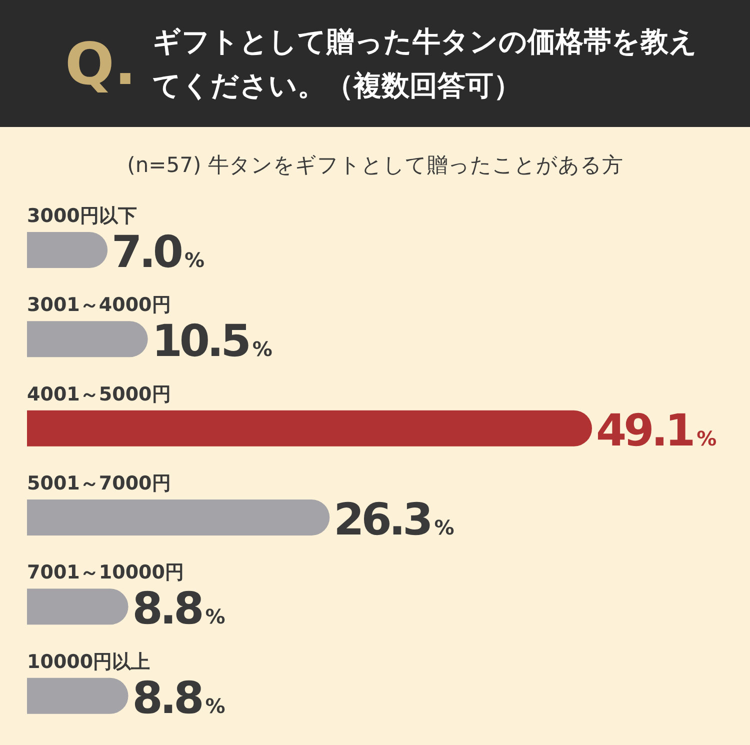  What do you see at coordinates (375, 165) in the screenshot?
I see `chart-subtitle: (n=57) 牛タンをギフトとして贈ったことがある方` at bounding box center [375, 165].